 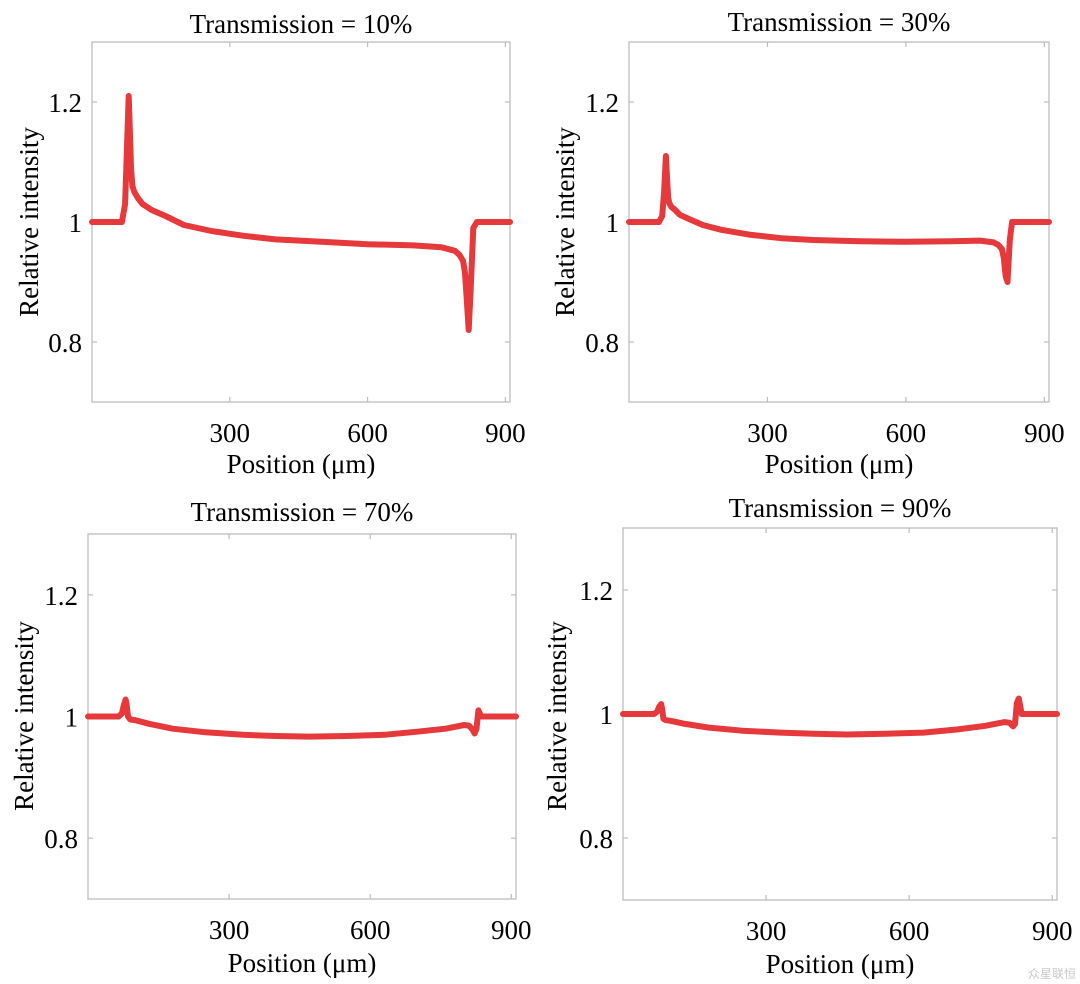 I want to click on panel-title: Transmission = 30%, so click(x=839, y=22).